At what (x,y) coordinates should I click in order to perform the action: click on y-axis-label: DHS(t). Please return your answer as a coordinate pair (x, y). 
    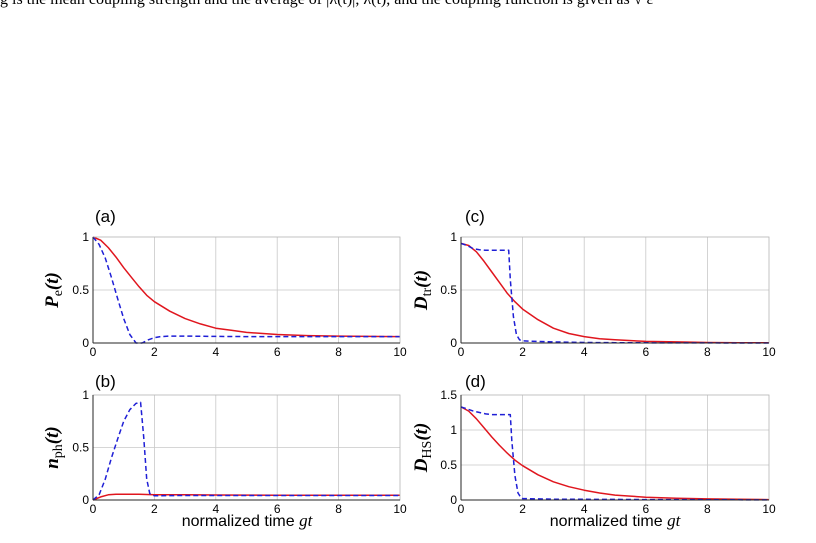
    Looking at the image, I should click on (423, 448).